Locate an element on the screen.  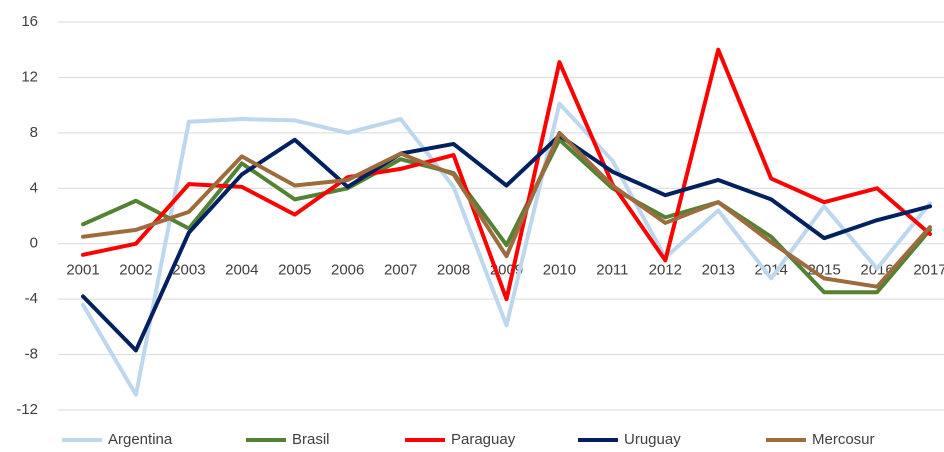
y-tick-label: -12 is located at coordinates (27, 409).